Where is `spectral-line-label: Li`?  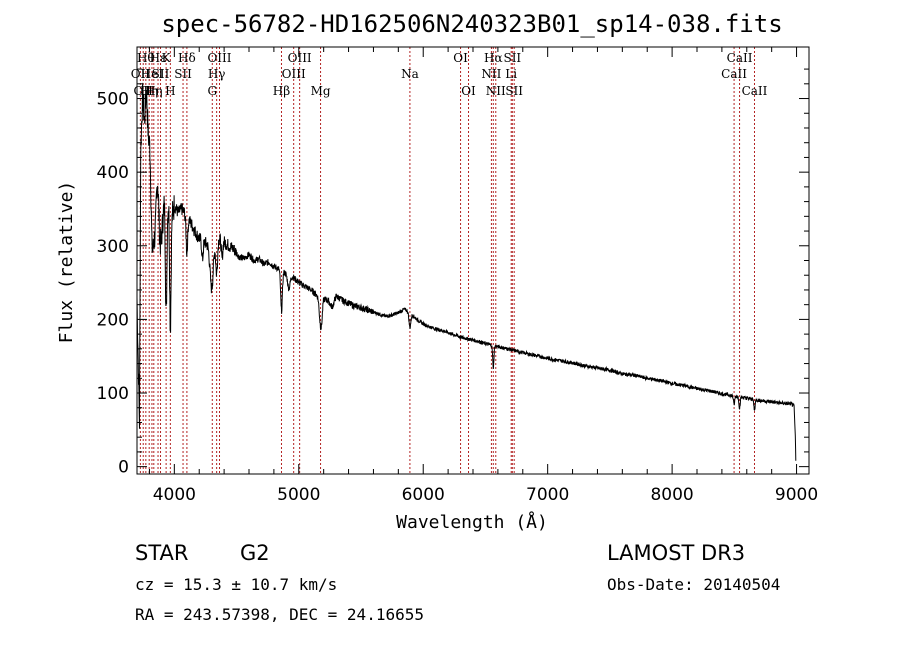 spectral-line-label: Li is located at coordinates (511, 74).